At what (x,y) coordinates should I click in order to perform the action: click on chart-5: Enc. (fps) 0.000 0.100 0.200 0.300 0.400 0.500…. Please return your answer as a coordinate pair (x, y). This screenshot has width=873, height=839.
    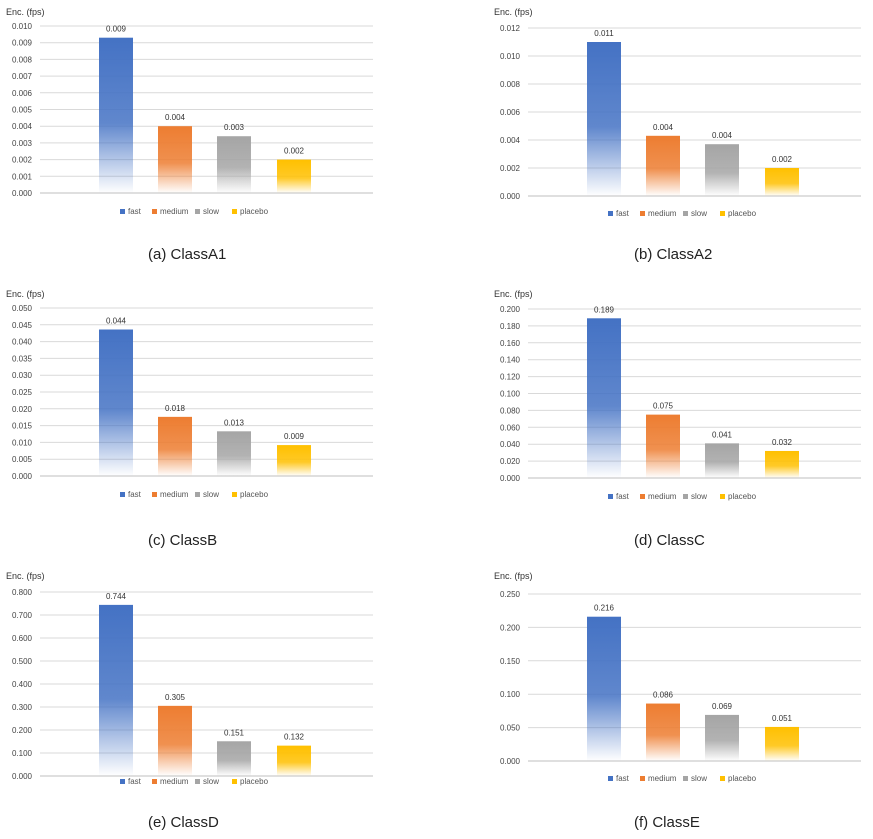
    Looking at the image, I should click on (189, 678).